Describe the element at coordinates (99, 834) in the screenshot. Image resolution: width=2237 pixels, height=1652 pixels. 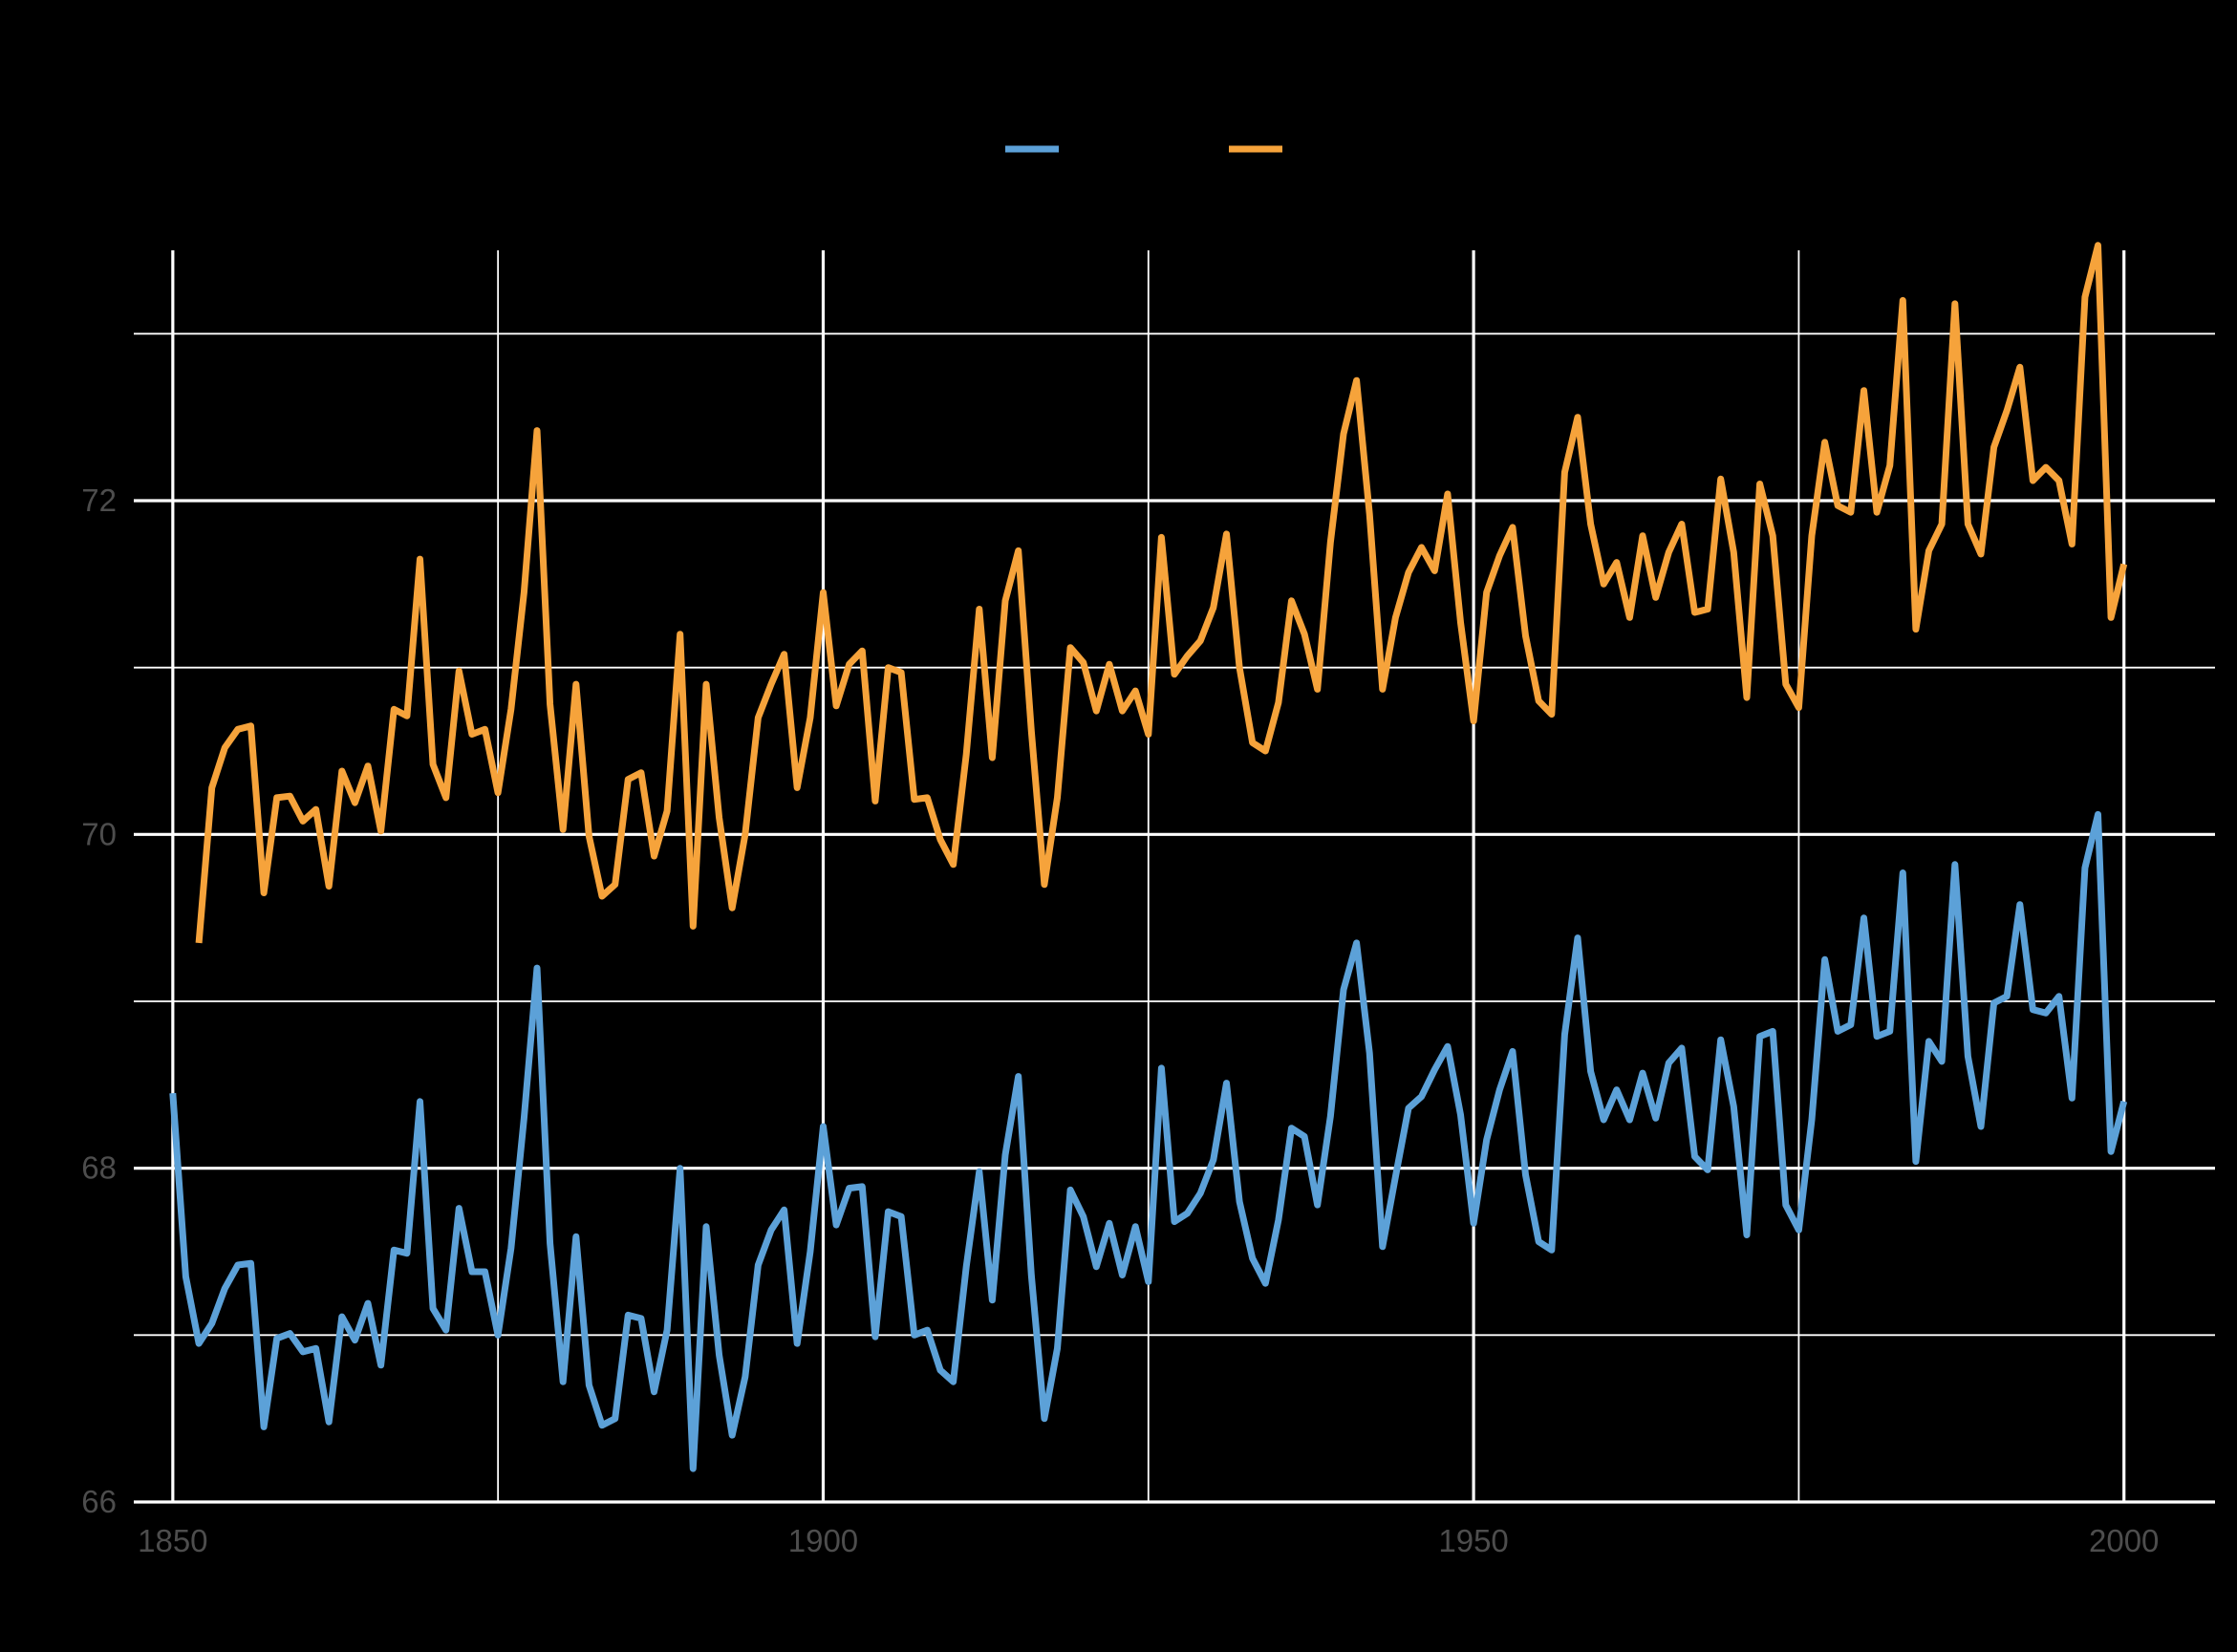
I see `y-tick-label: 70` at that location.